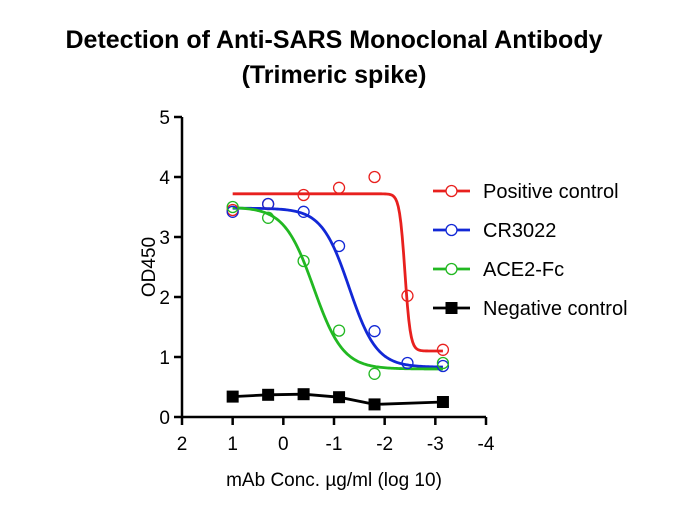  What do you see at coordinates (435, 444) in the screenshot?
I see `x-tick-label: -3` at bounding box center [435, 444].